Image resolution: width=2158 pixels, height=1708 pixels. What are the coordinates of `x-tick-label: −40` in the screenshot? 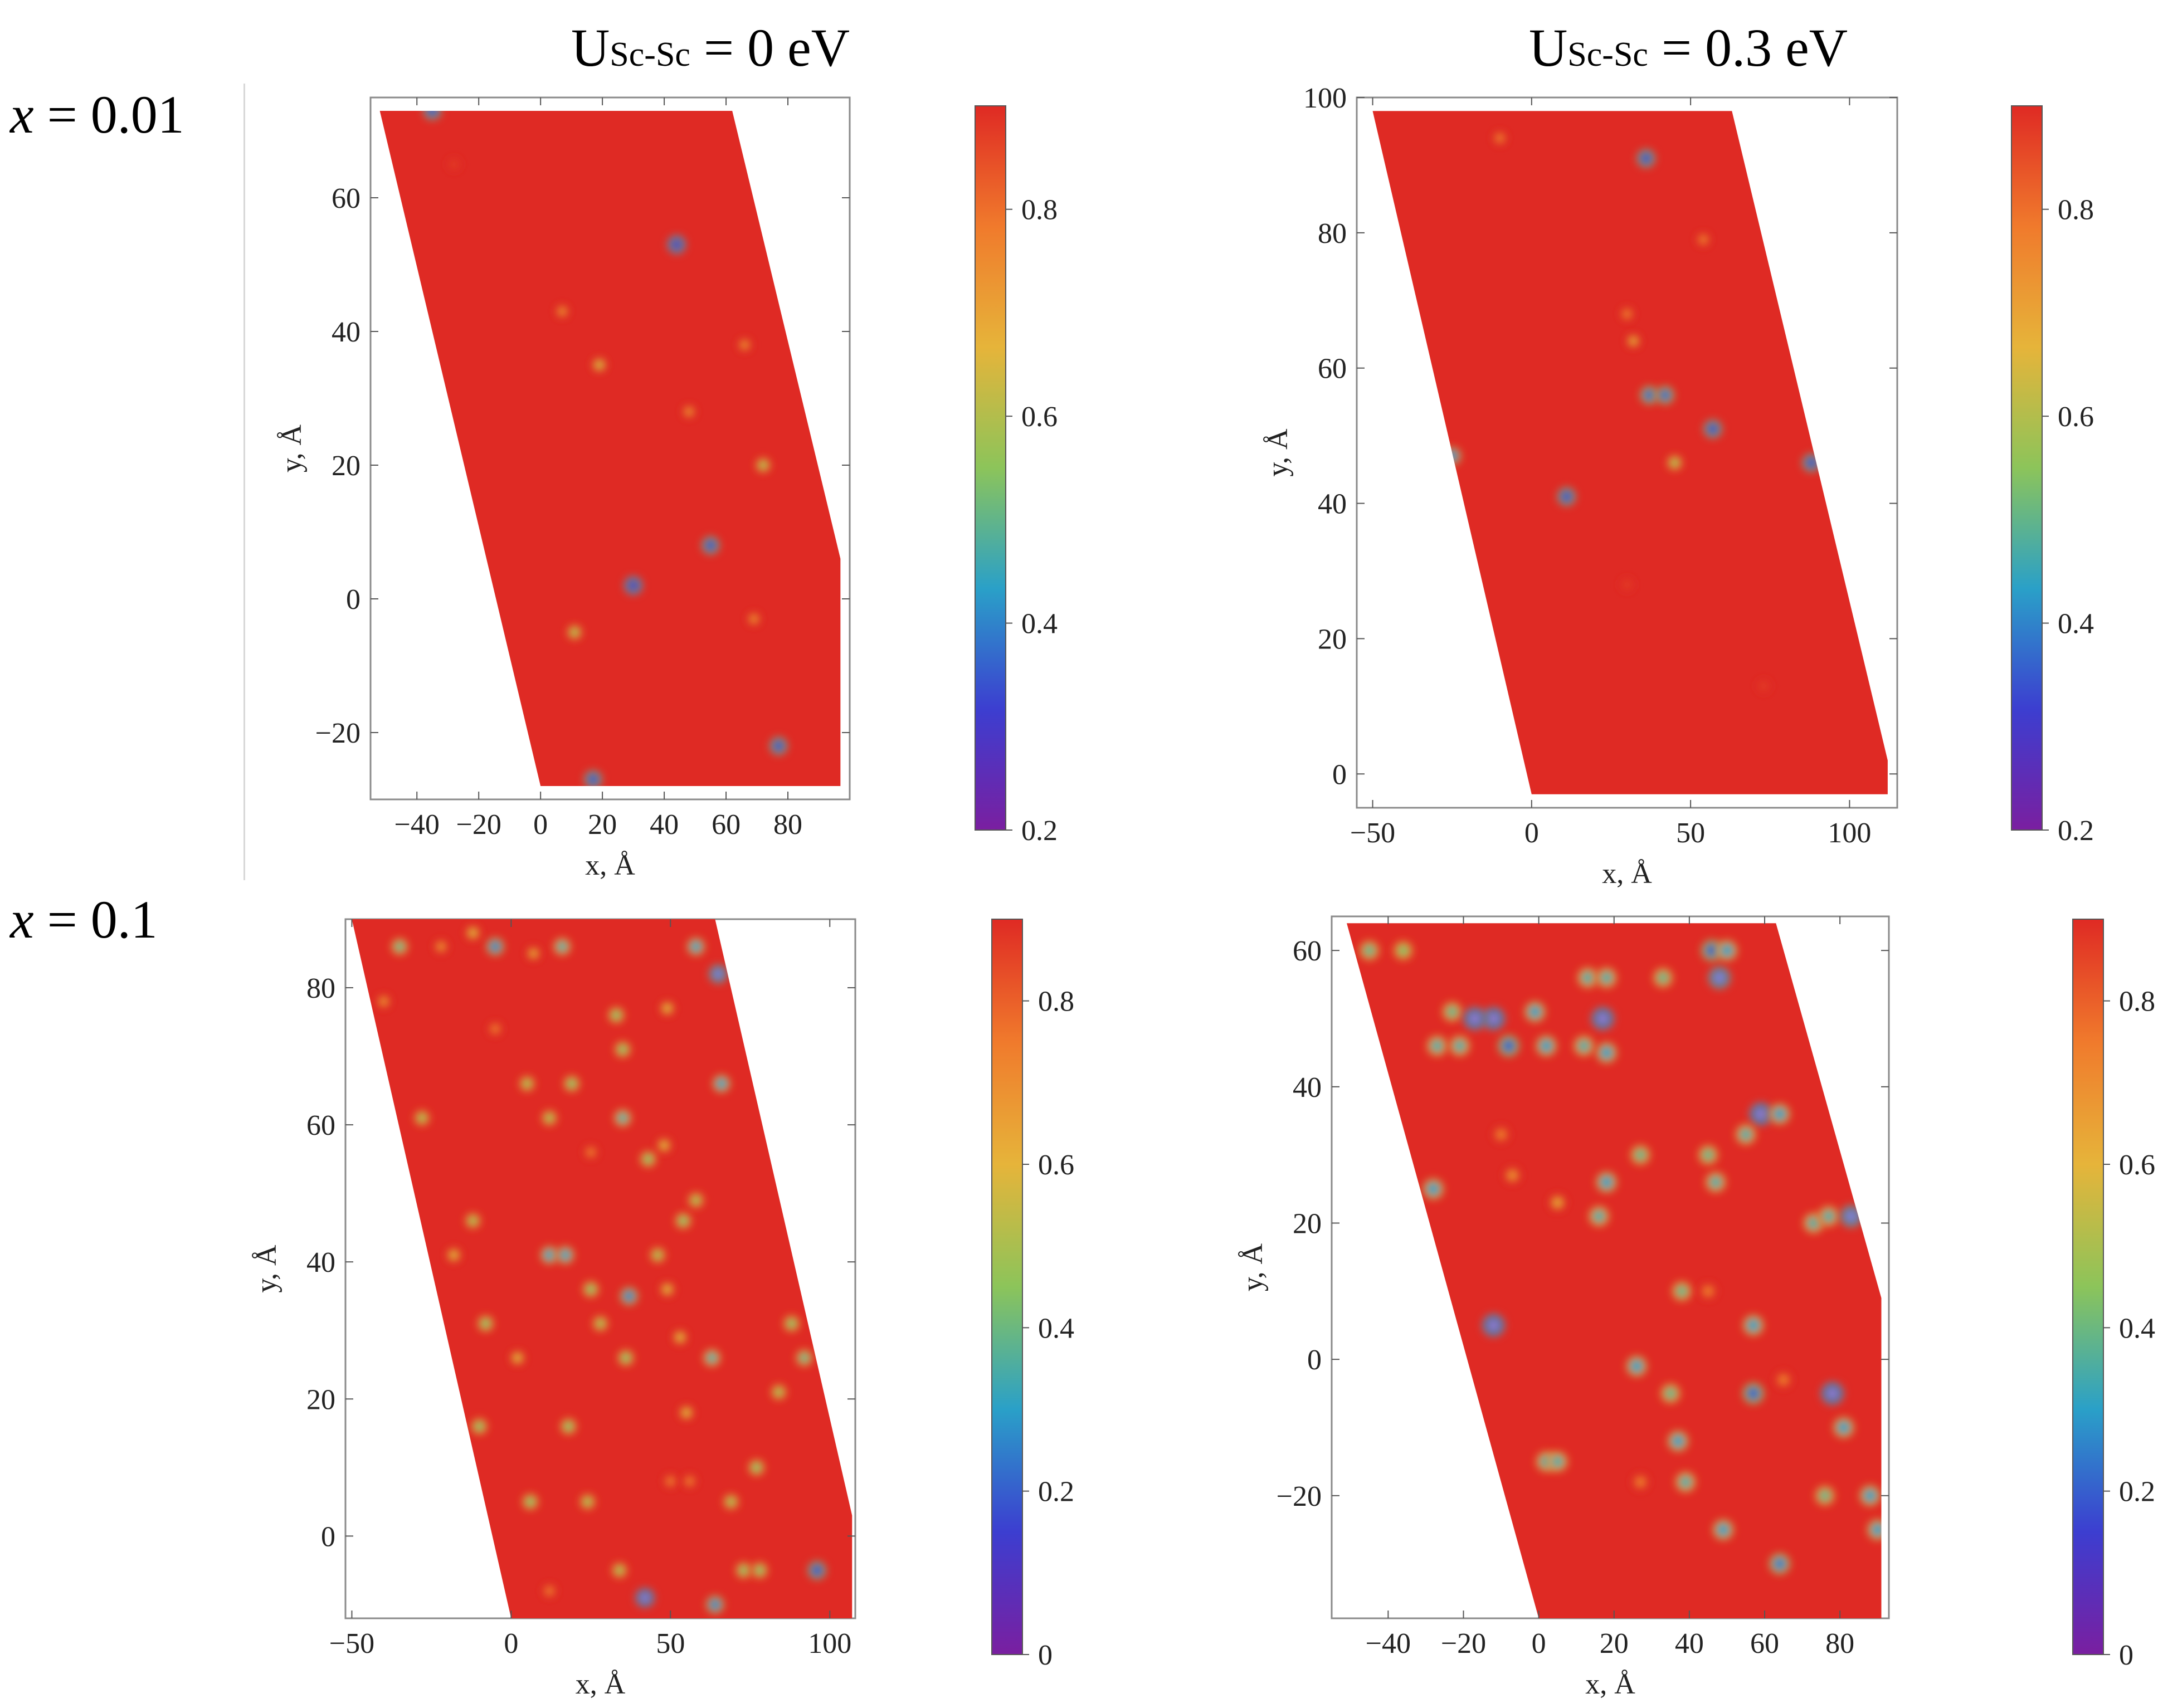 It's located at (417, 825).